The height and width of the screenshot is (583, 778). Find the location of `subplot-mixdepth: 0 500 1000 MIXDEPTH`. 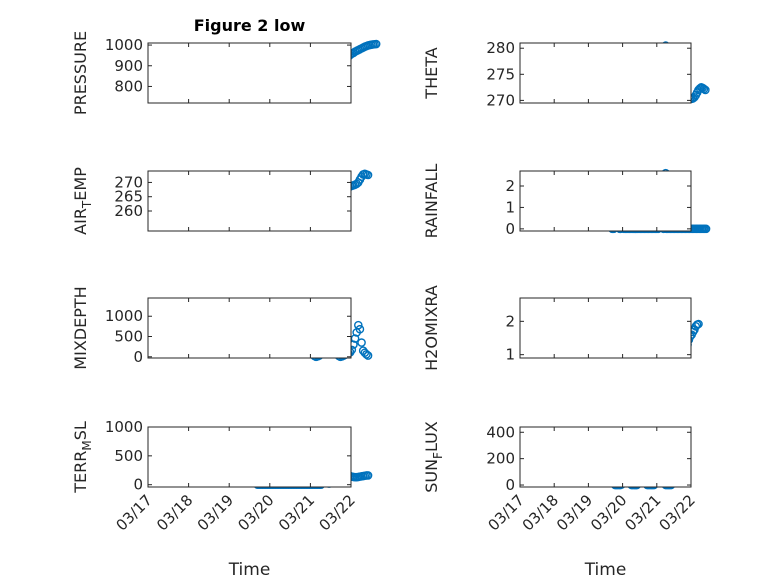

subplot-mixdepth: 0 500 1000 MIXDEPTH is located at coordinates (222, 328).